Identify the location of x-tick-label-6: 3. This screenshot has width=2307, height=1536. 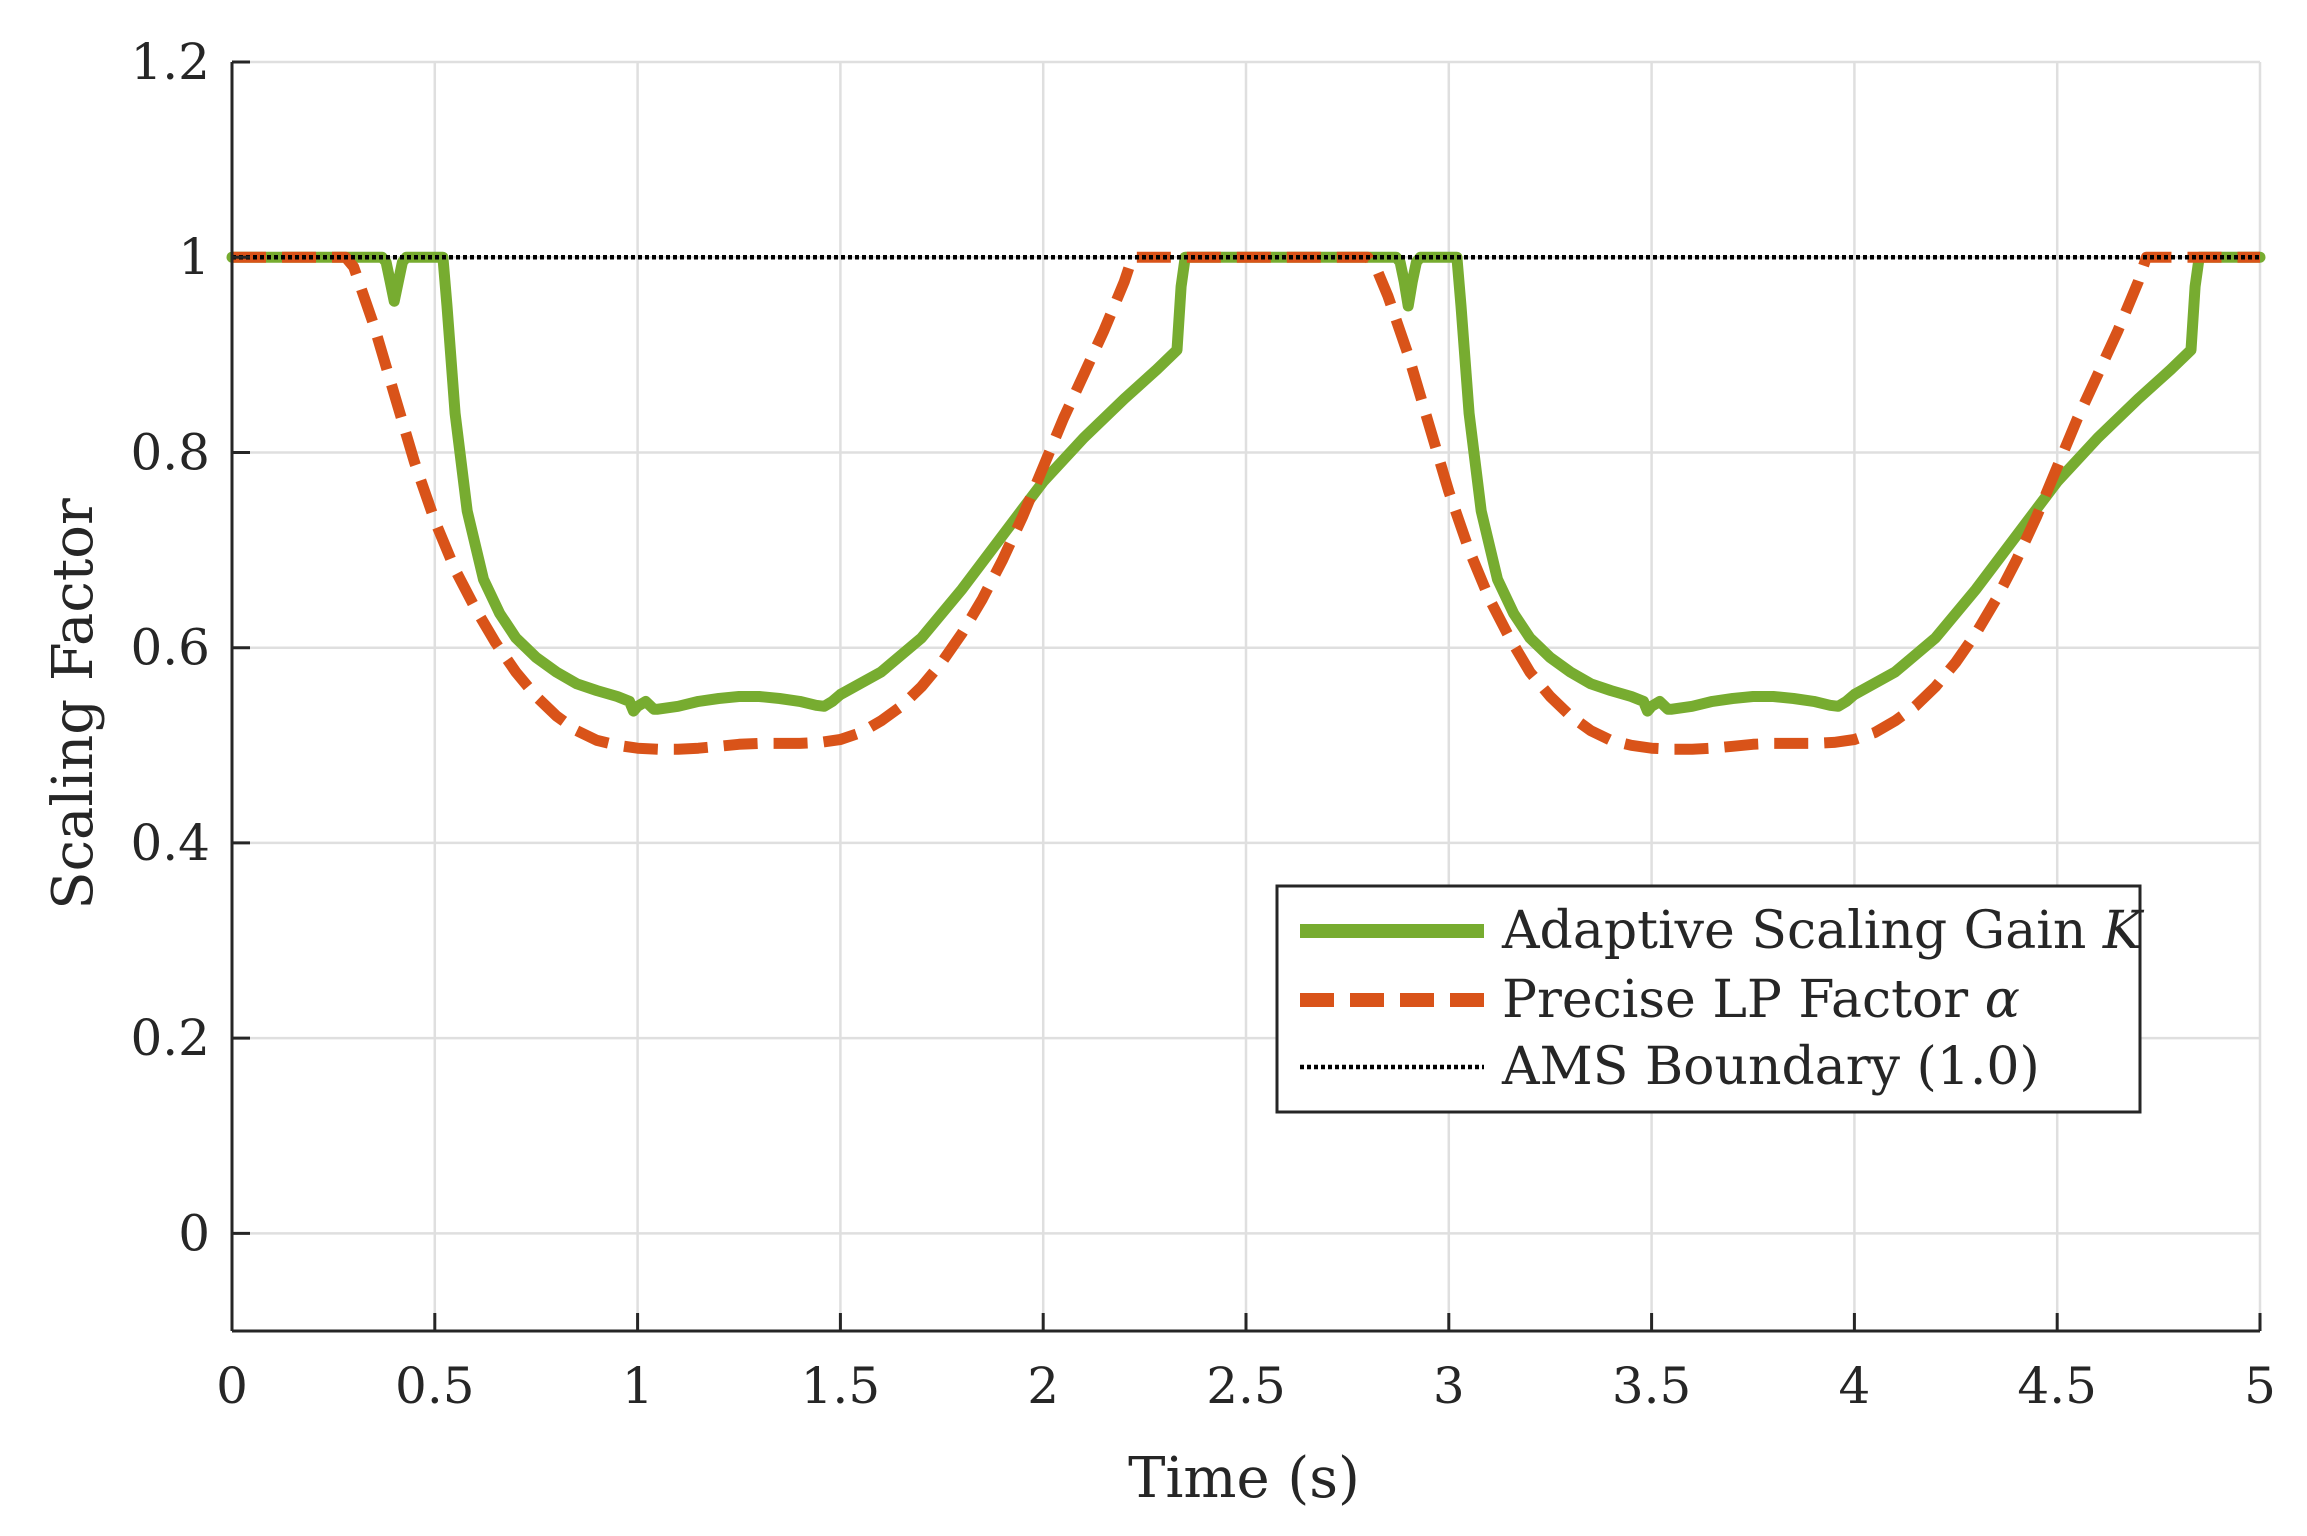
(1449, 1386).